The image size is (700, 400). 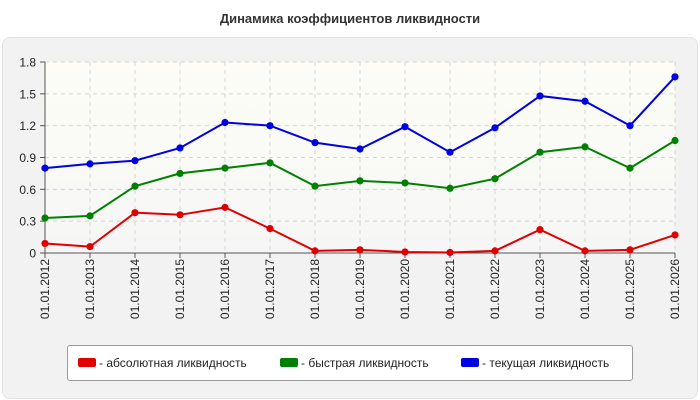 What do you see at coordinates (173, 363) in the screenshot?
I see `legend-label: - абсолютная ликвидность` at bounding box center [173, 363].